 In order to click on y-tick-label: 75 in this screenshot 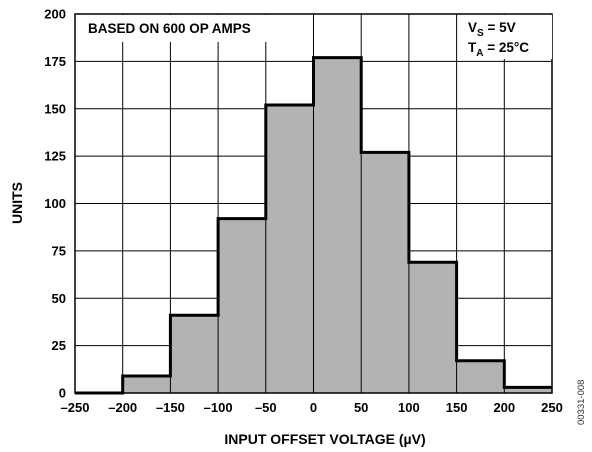, I will do `click(59, 250)`.